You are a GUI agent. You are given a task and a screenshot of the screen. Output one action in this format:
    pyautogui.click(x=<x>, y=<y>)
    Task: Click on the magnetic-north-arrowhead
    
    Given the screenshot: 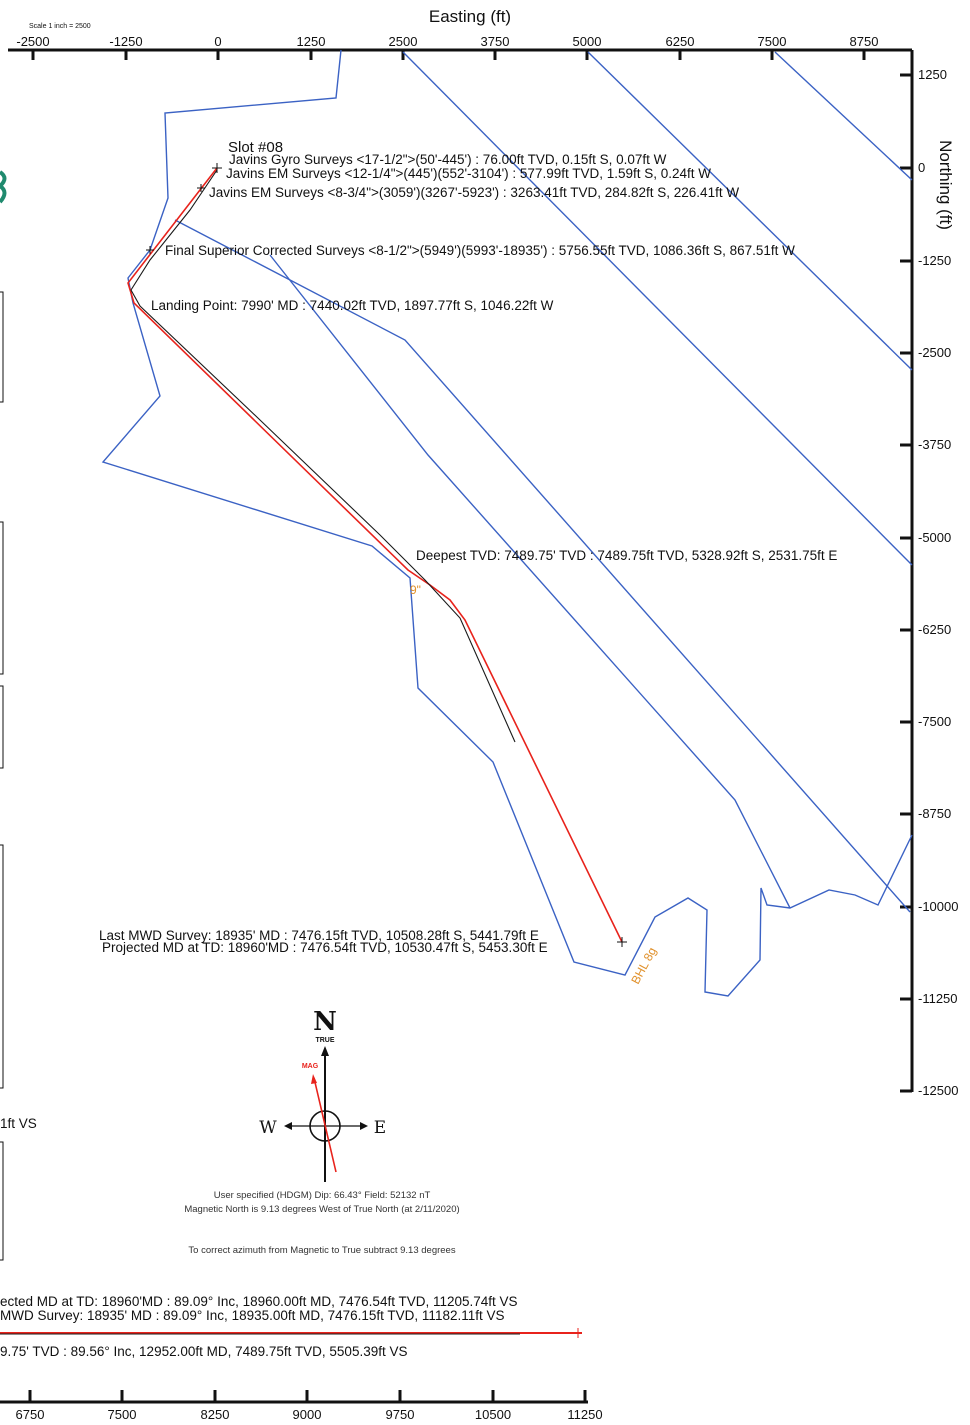 What is the action you would take?
    pyautogui.click(x=314, y=1079)
    